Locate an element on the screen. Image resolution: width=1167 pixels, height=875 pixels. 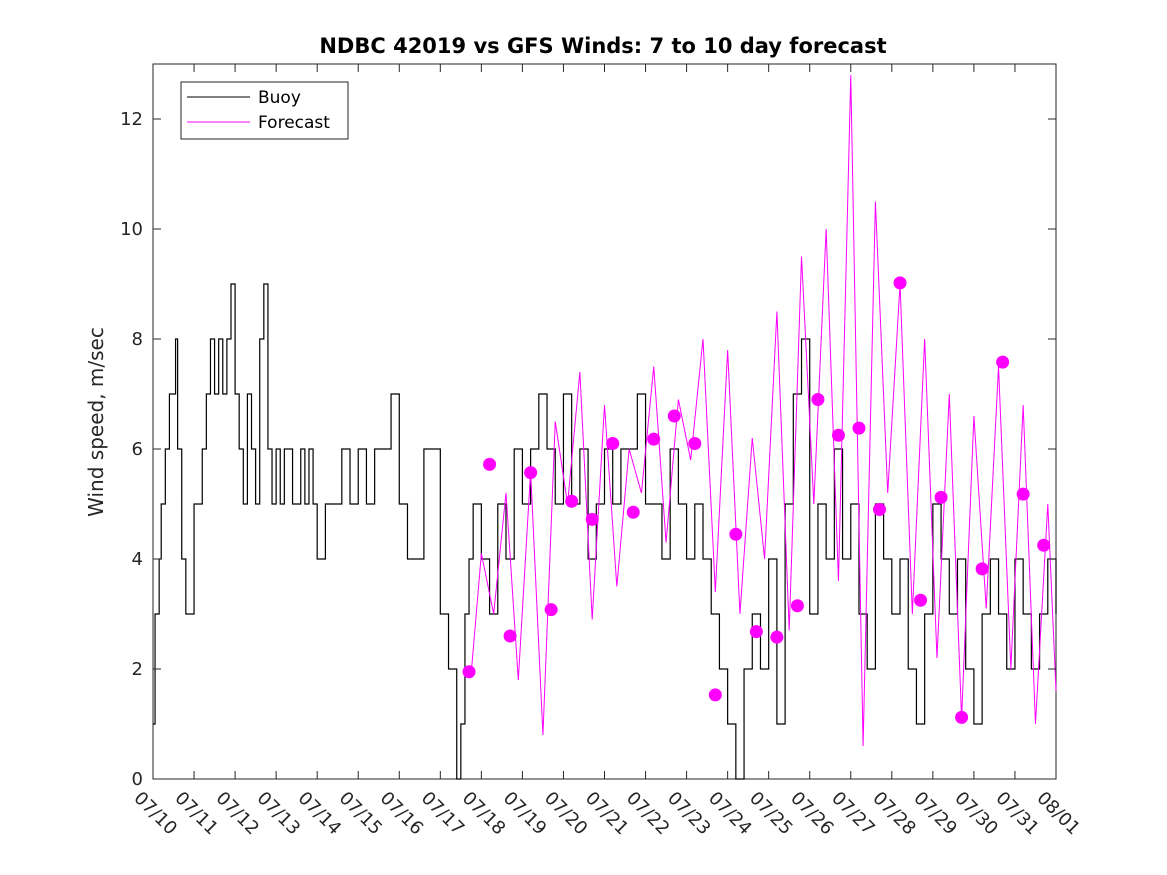
x-tick-label: 07/13 is located at coordinates (279, 814).